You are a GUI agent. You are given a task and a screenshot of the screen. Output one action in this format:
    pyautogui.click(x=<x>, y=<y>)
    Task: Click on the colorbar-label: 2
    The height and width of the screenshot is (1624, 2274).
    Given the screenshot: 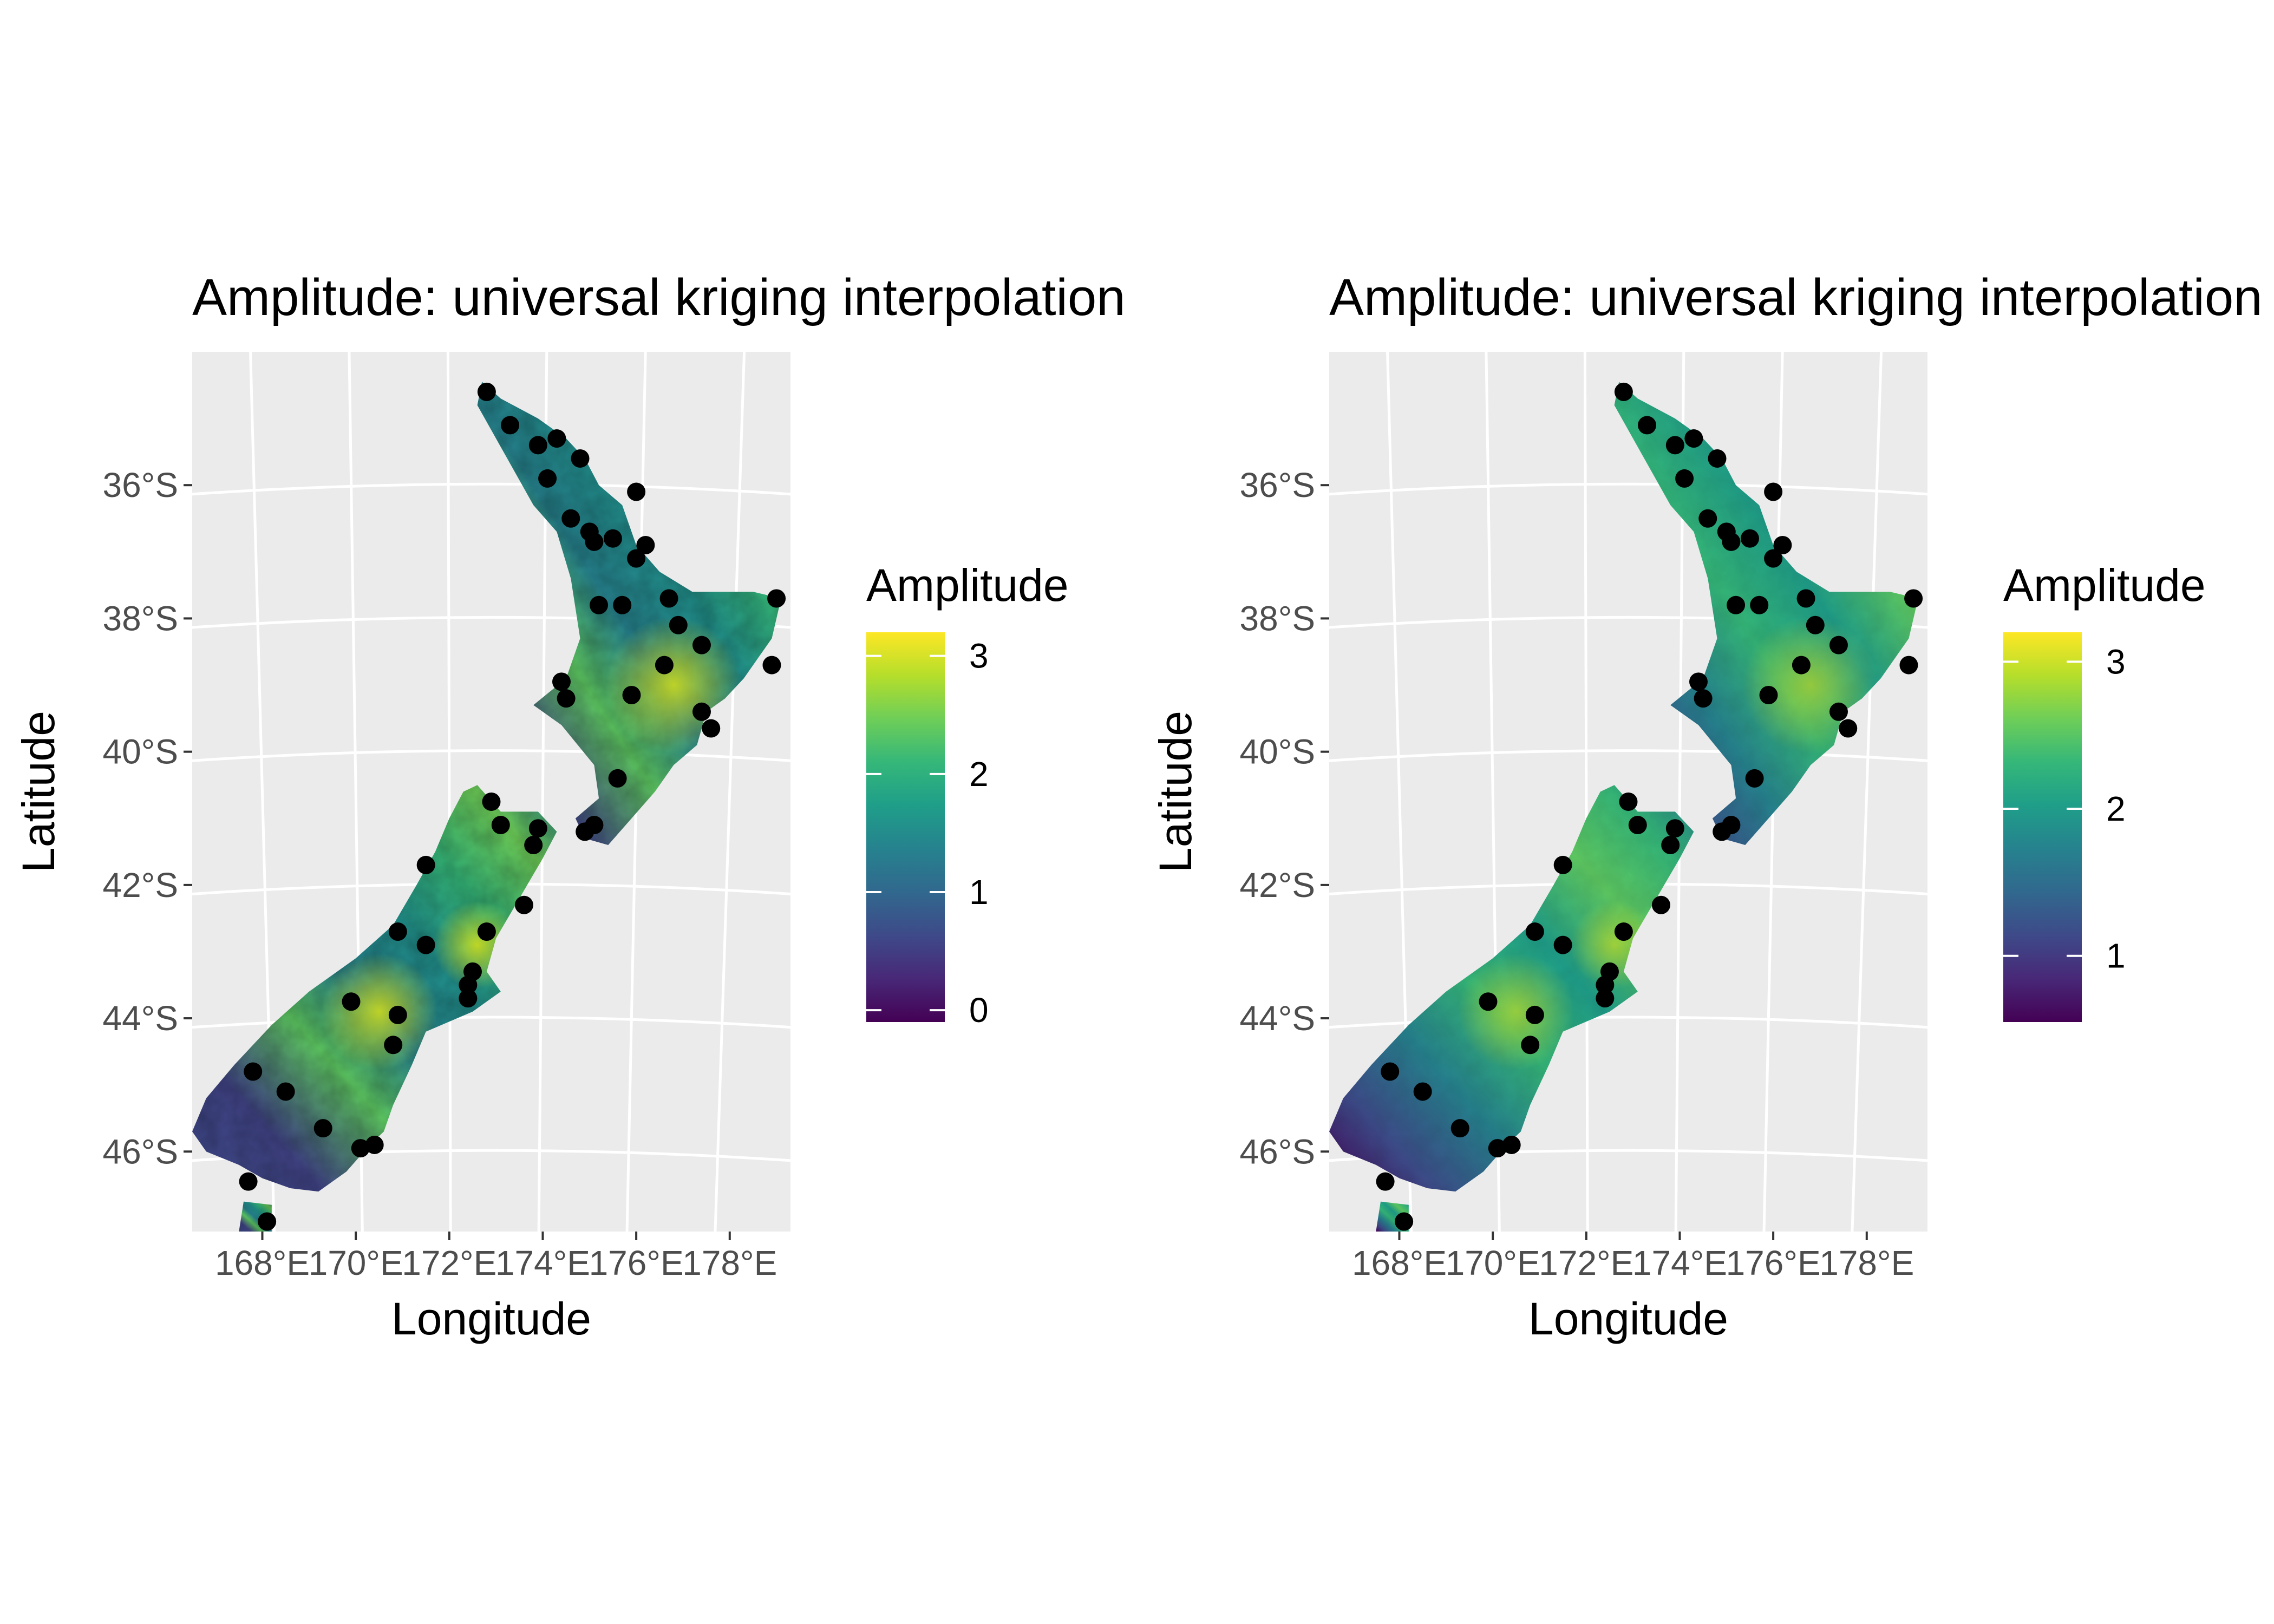 What is the action you would take?
    pyautogui.click(x=2116, y=808)
    